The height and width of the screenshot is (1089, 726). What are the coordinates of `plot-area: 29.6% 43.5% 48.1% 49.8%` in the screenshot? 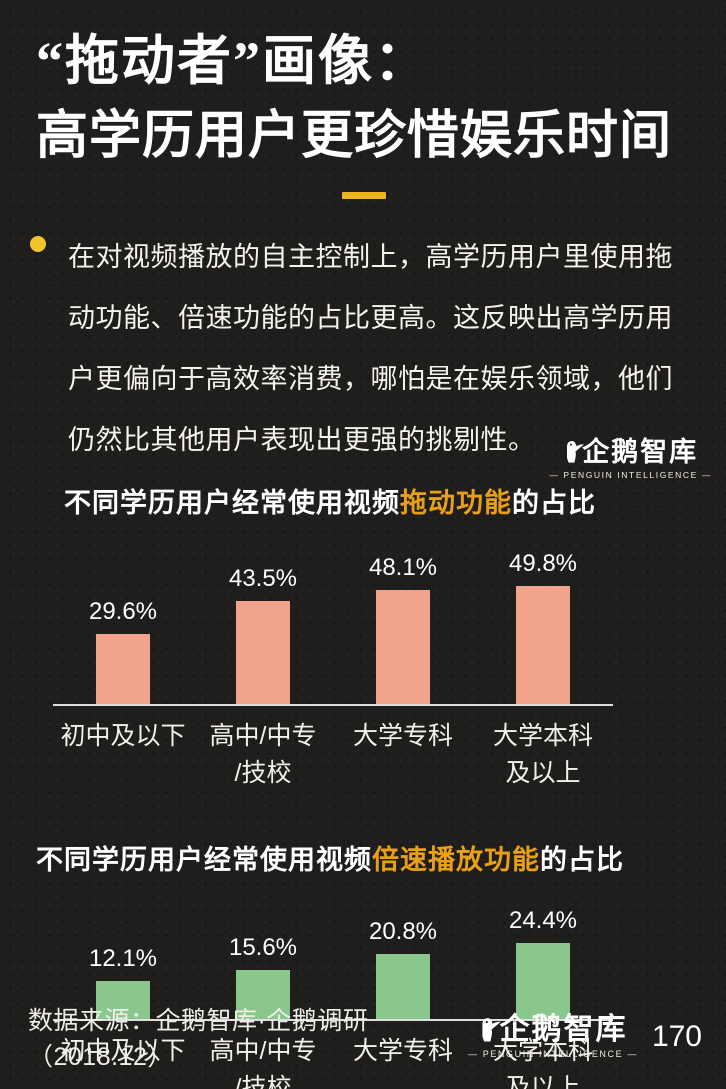 It's located at (333, 628).